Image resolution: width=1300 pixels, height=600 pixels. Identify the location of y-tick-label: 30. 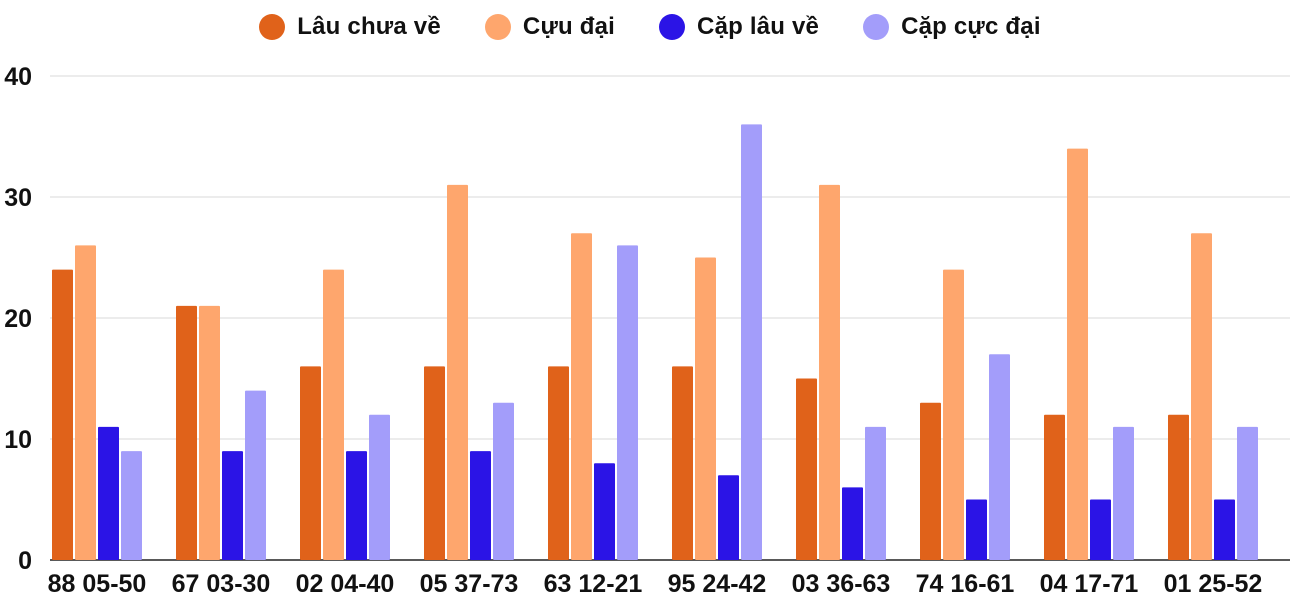
(18, 198).